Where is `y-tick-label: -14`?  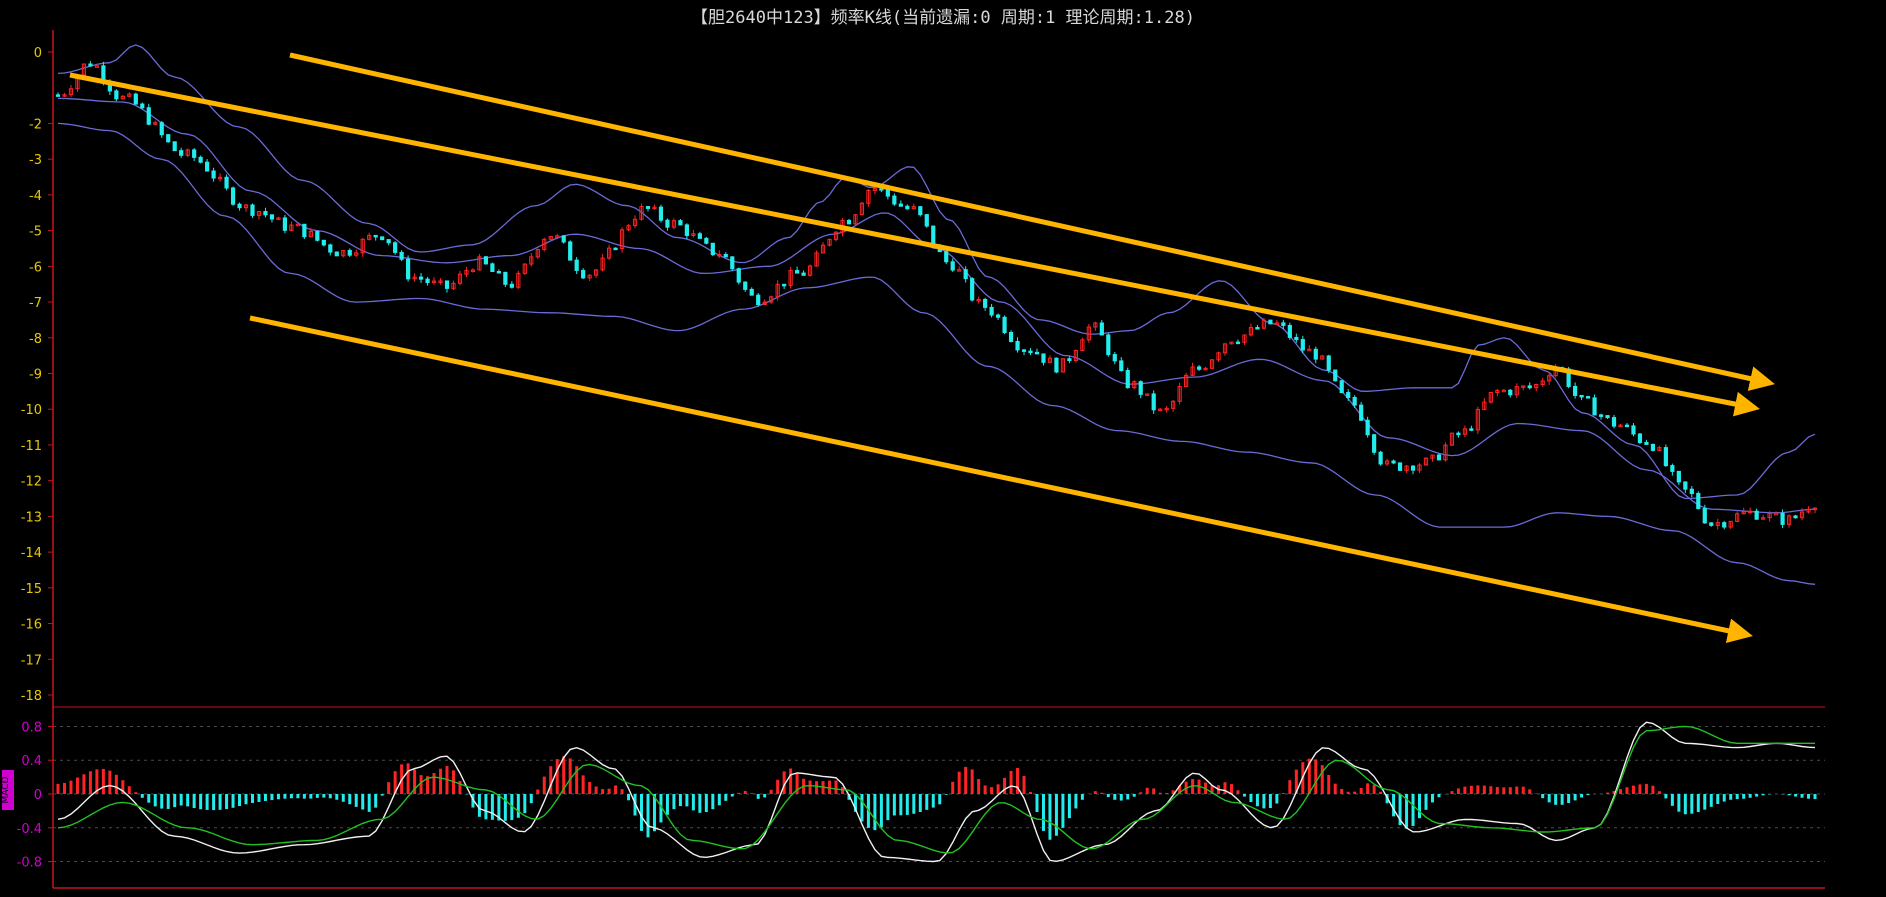
y-tick-label: -14 is located at coordinates (31, 553).